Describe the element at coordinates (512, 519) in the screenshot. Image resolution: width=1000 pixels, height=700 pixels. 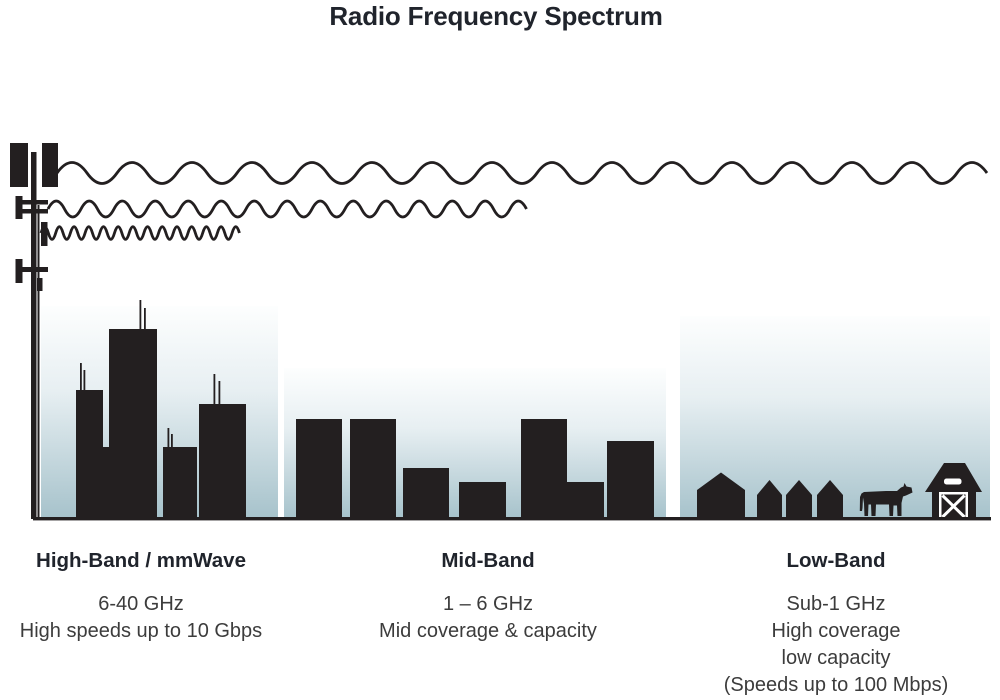
I see `ground-line` at that location.